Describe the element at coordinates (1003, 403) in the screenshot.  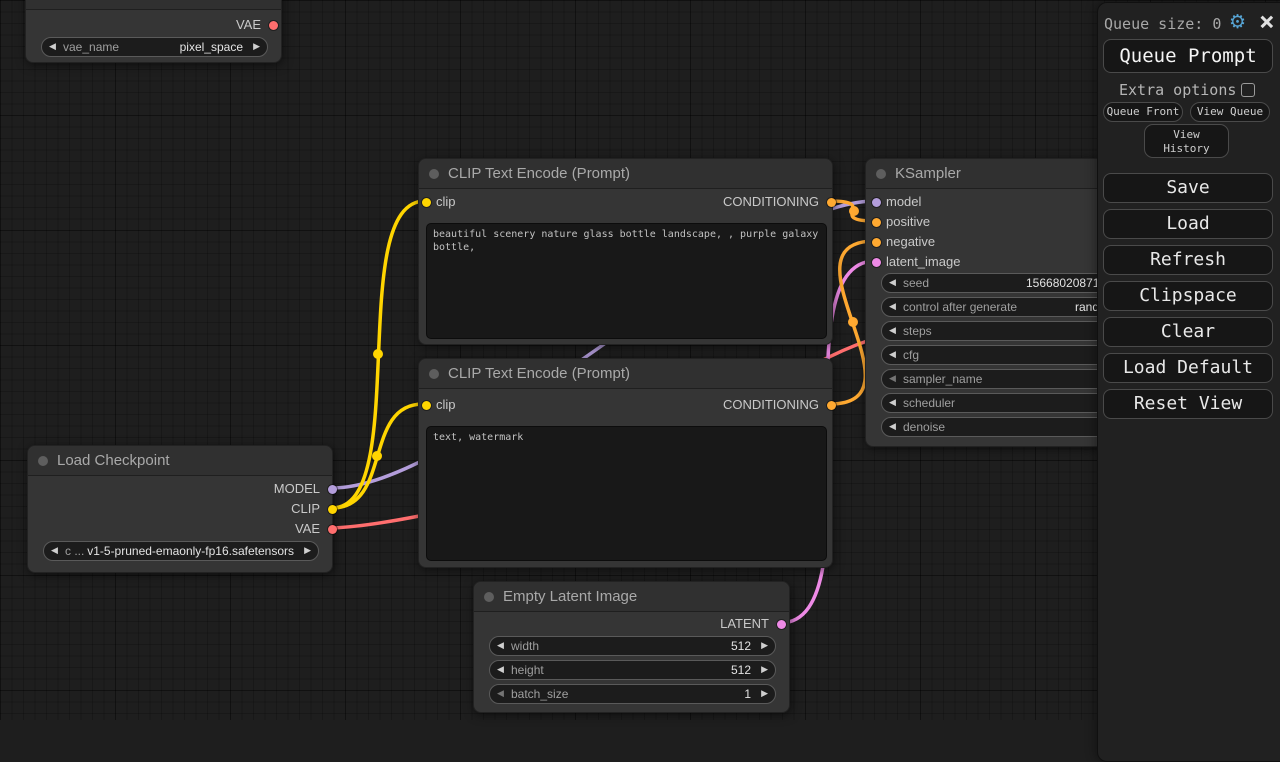
I see `widget-scheduler: ◀▶scheduler` at that location.